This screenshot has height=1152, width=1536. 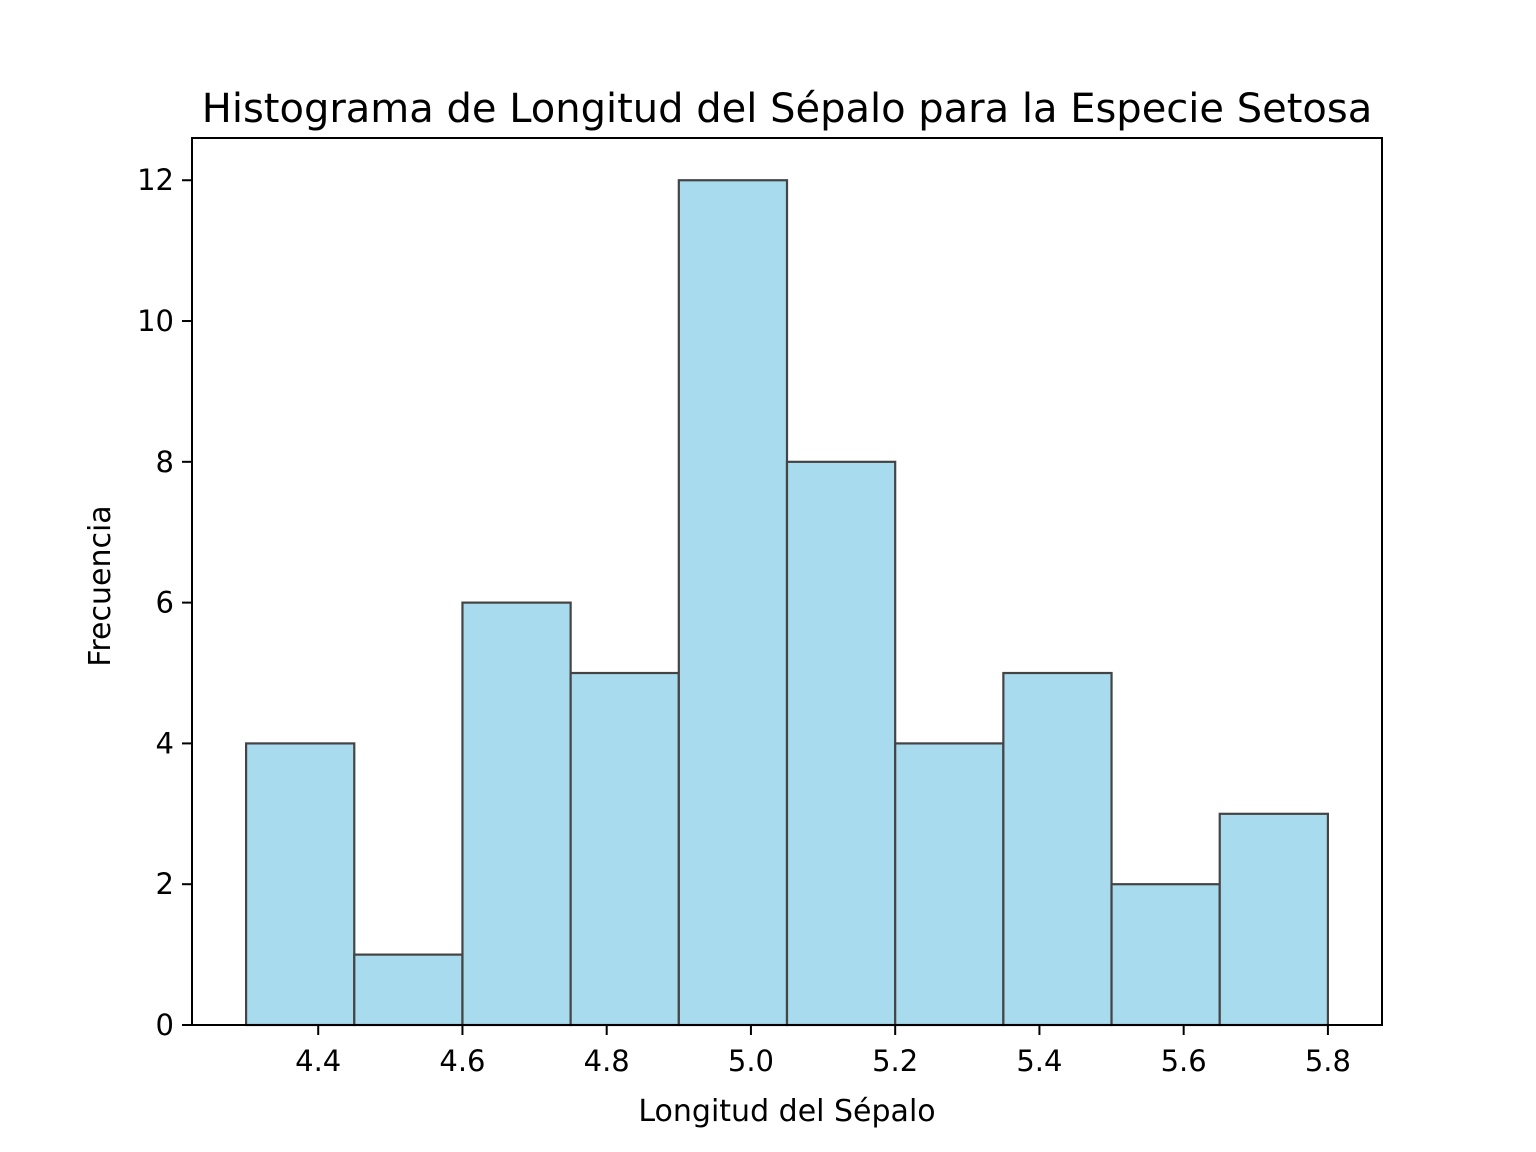 What do you see at coordinates (155, 321) in the screenshot?
I see `y-tick-label: 10` at bounding box center [155, 321].